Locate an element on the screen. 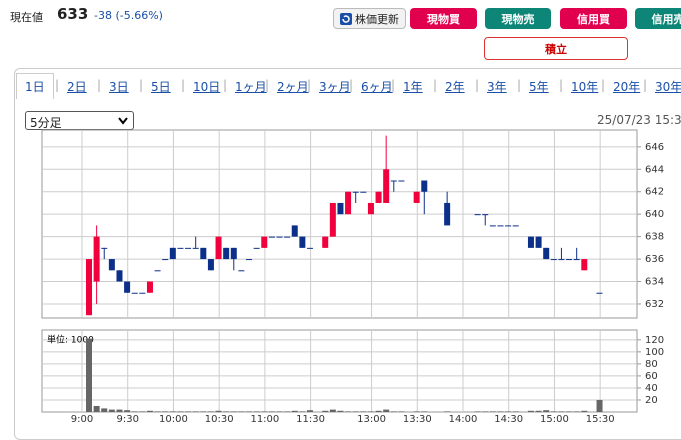  button-label: 株価更新 is located at coordinates (377, 19).